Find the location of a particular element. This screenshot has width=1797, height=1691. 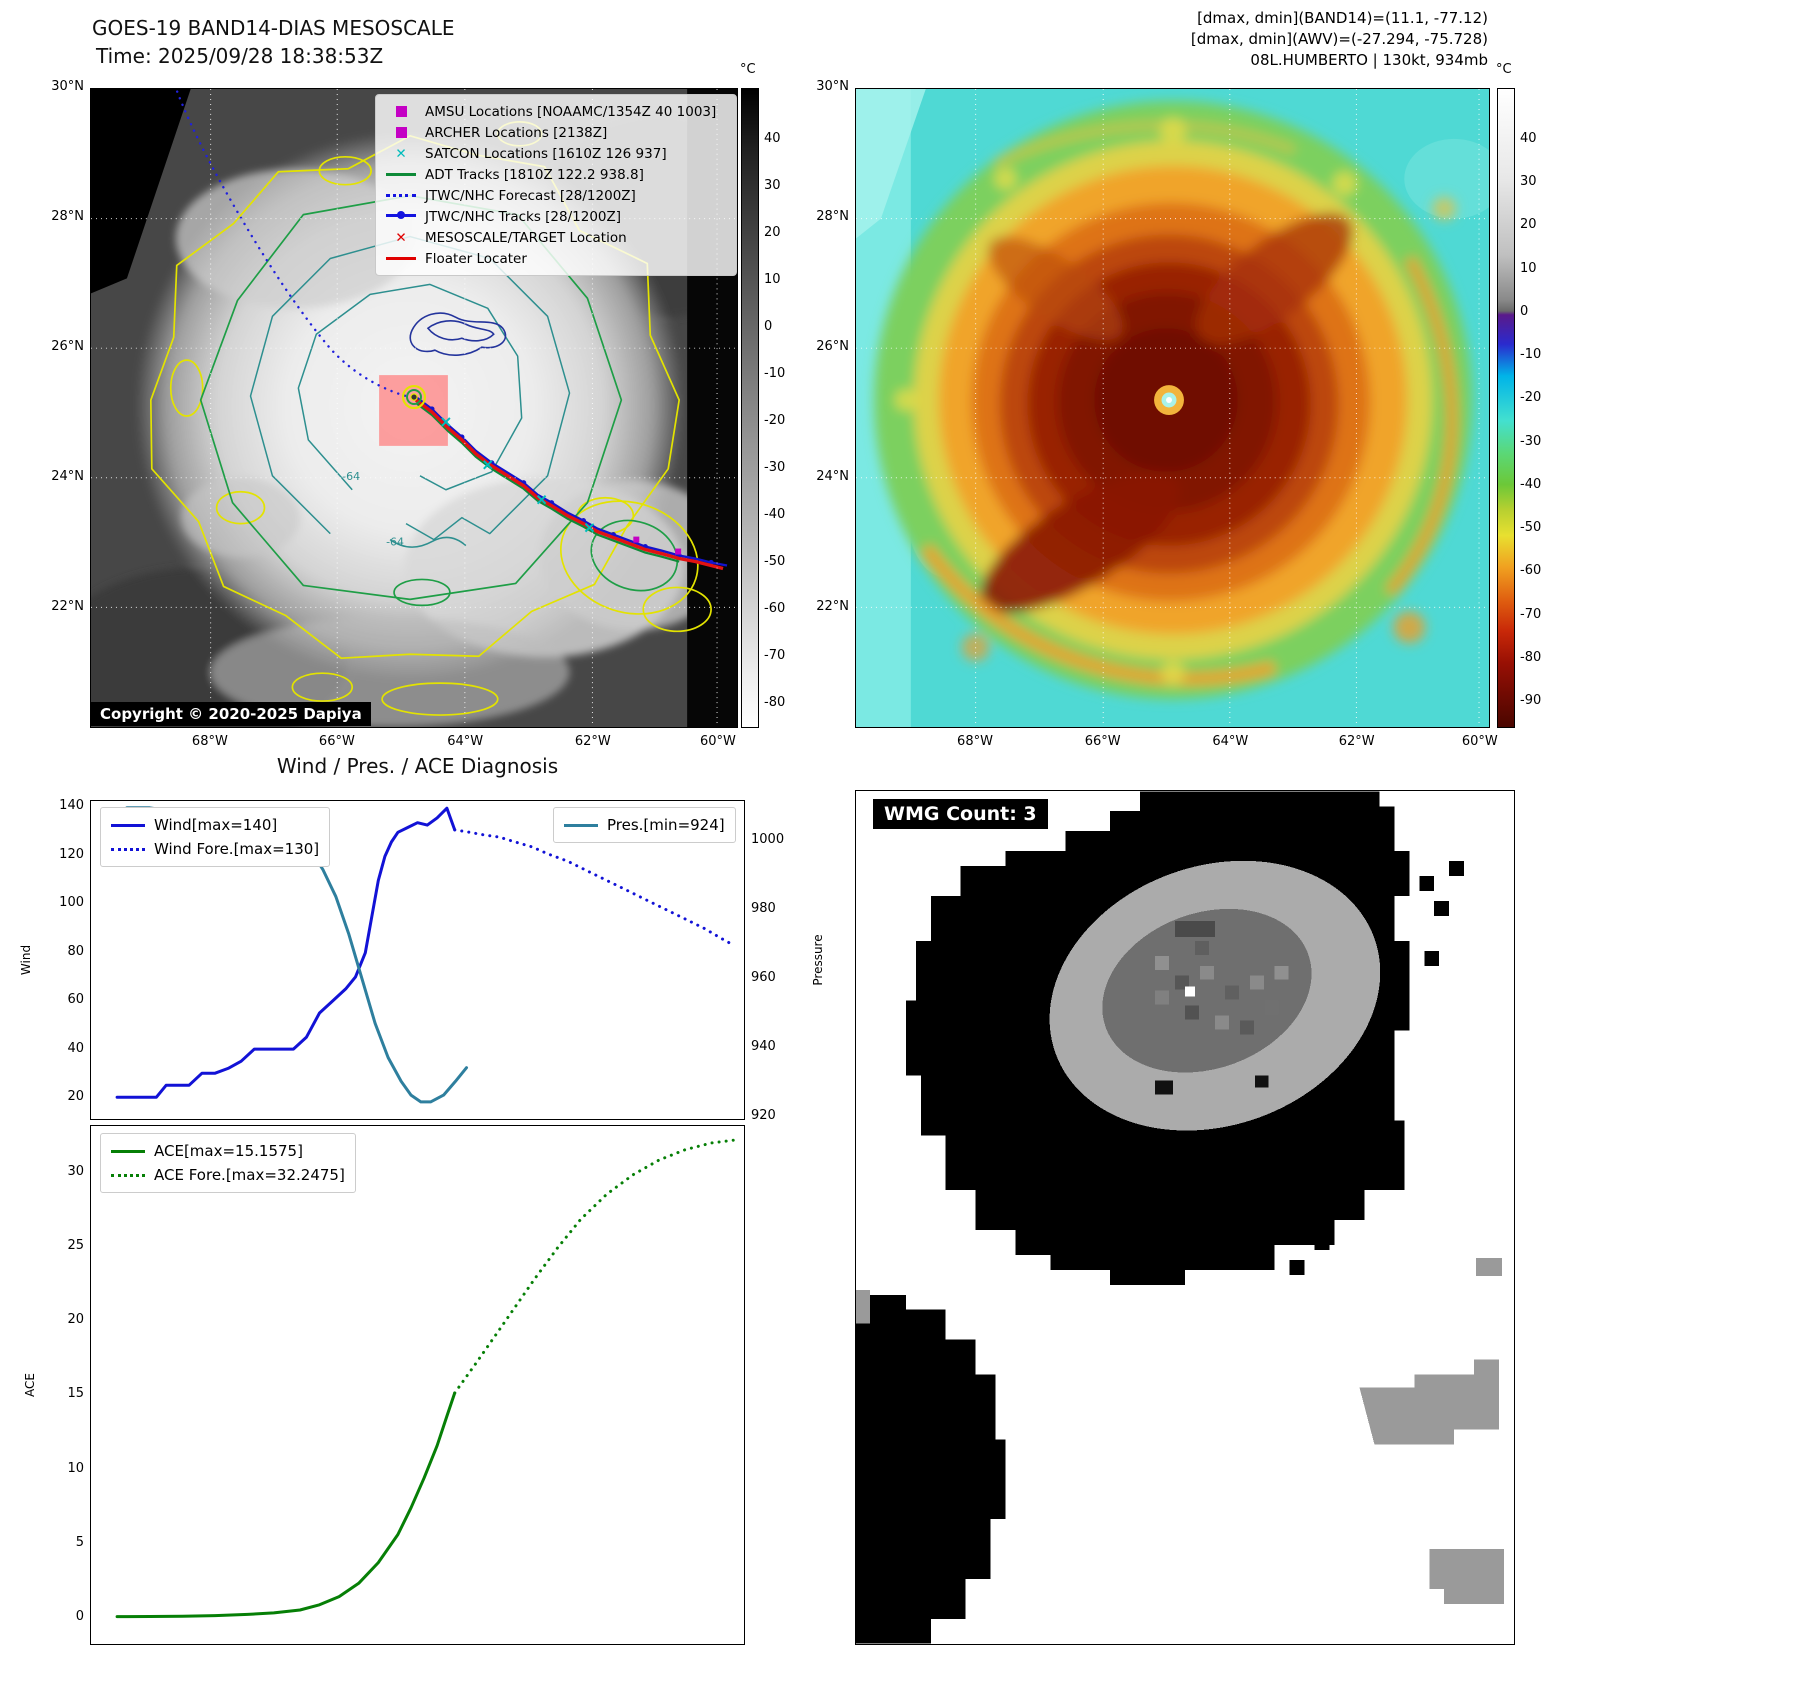

line-marker-icon is located at coordinates (401, 258).